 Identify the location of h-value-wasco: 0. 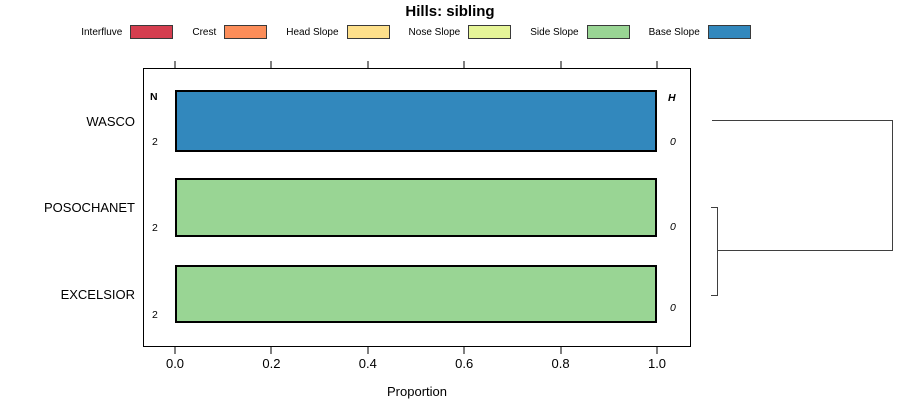
(673, 142).